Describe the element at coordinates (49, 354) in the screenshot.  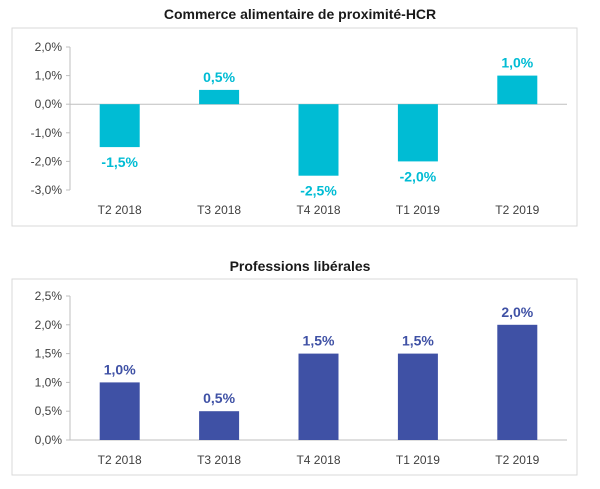
I see `y-tick-label: 1,5%` at that location.